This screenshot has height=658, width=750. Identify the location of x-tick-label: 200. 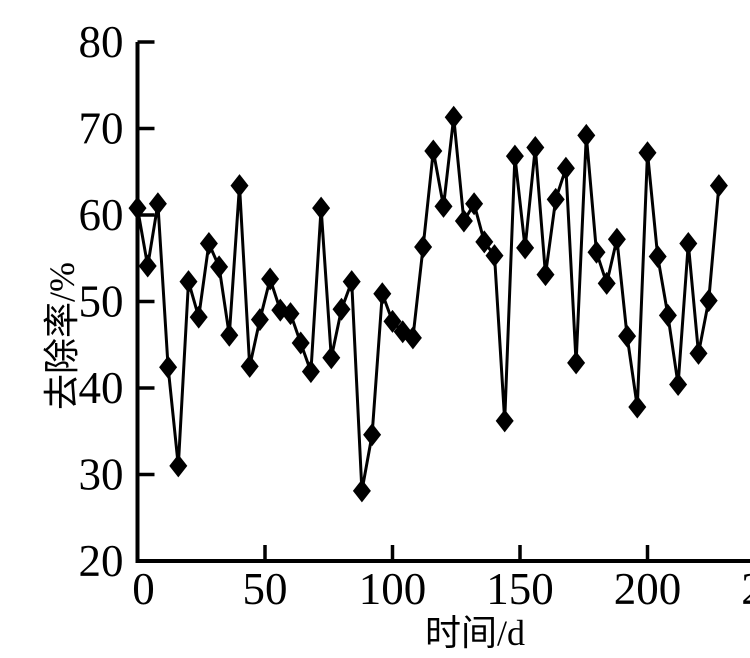
(648, 589).